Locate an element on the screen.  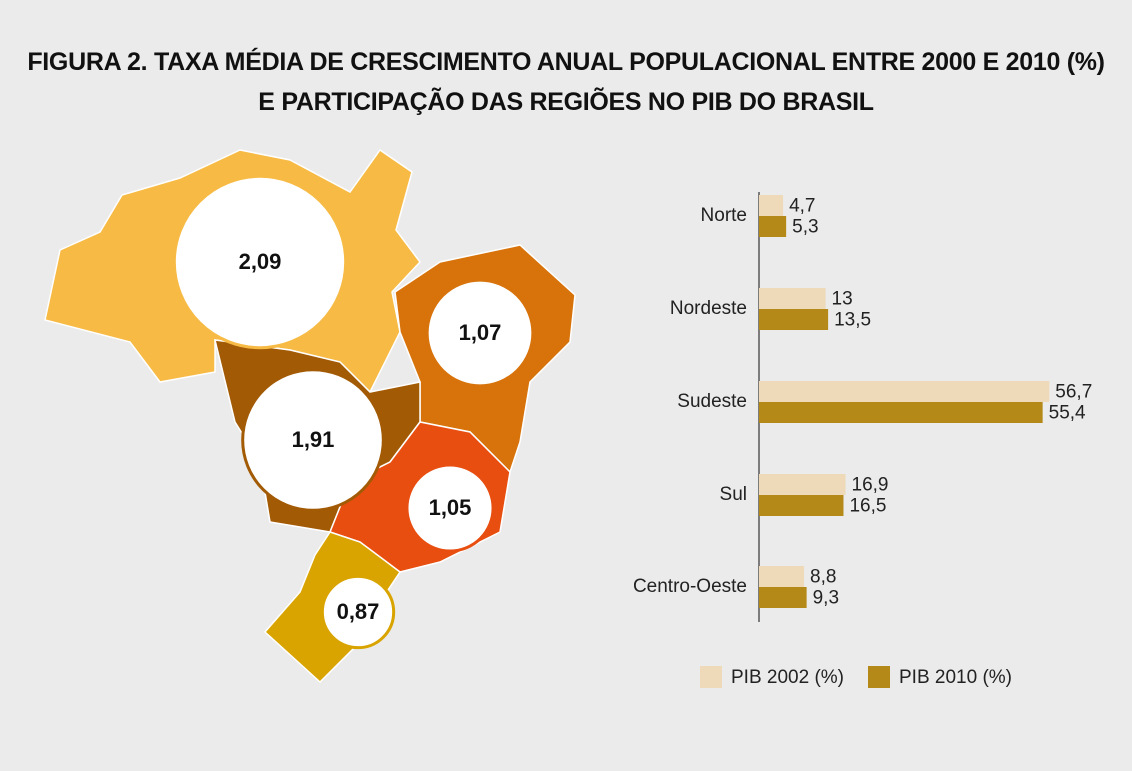
value-label: 9,3 is located at coordinates (826, 598).